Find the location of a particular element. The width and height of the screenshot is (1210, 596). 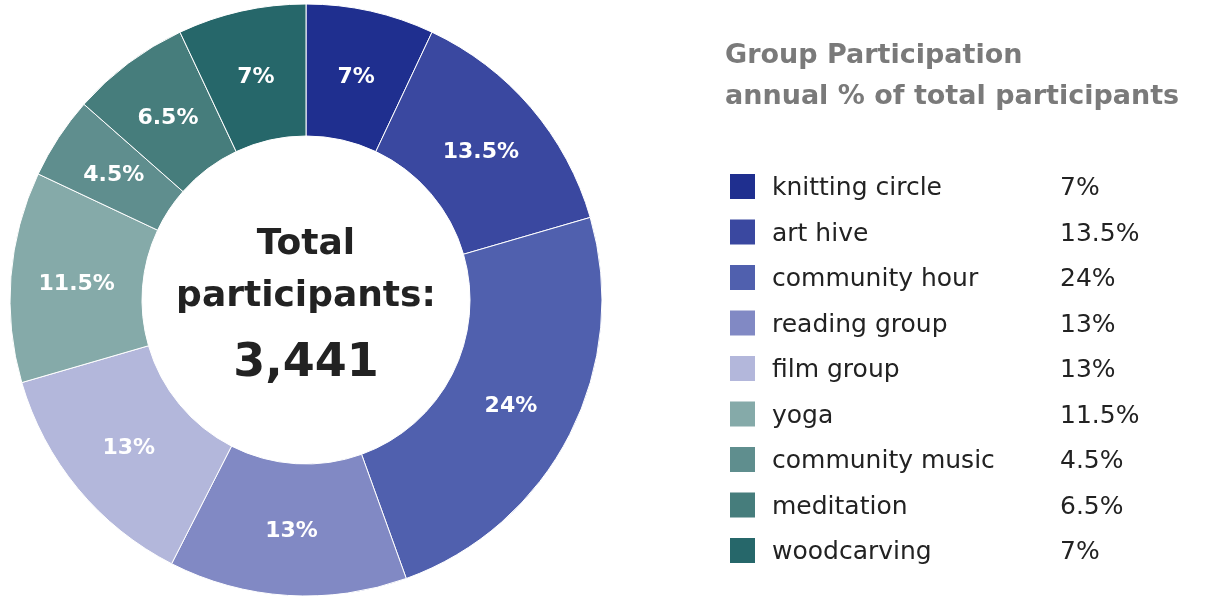

text: 6.5% is located at coordinates (1092, 505).